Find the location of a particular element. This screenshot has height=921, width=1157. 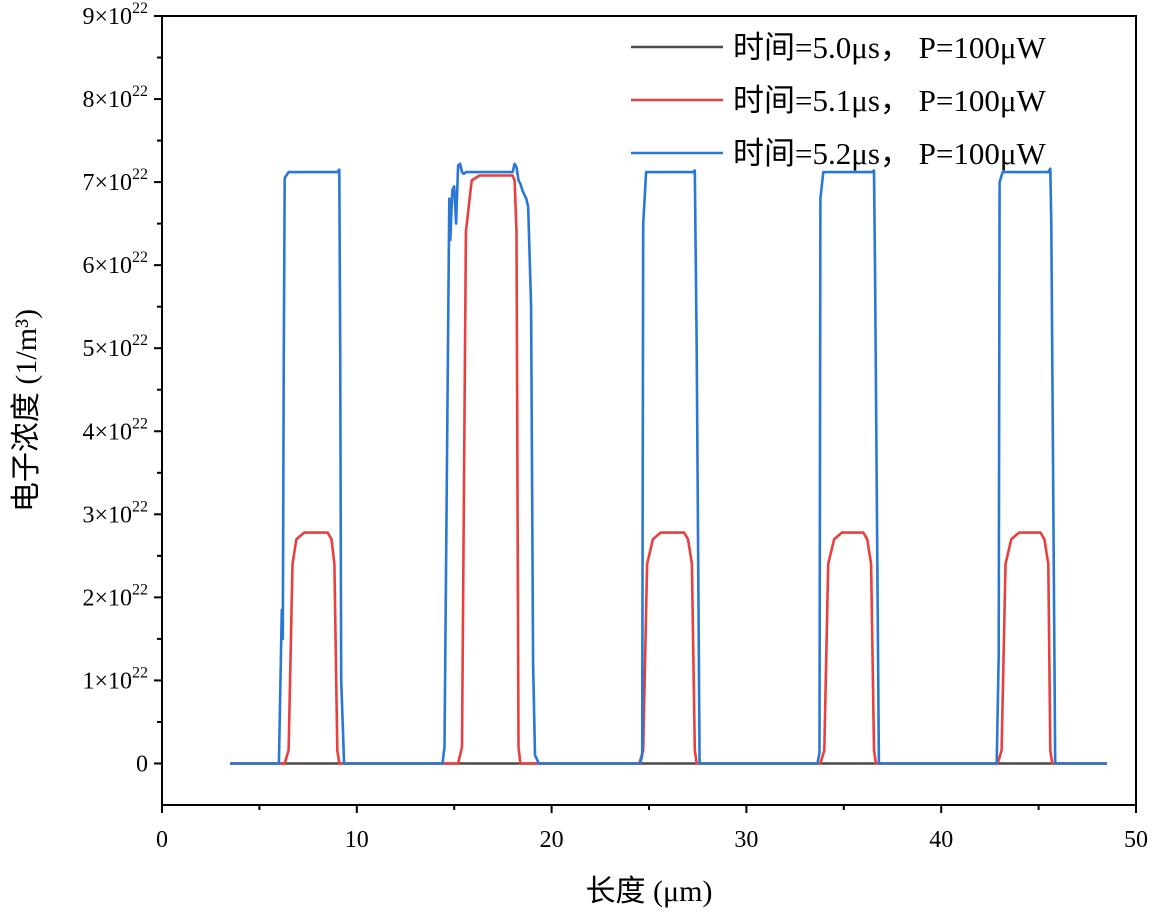

y-tick-label: 2×10²² is located at coordinates (115, 596).